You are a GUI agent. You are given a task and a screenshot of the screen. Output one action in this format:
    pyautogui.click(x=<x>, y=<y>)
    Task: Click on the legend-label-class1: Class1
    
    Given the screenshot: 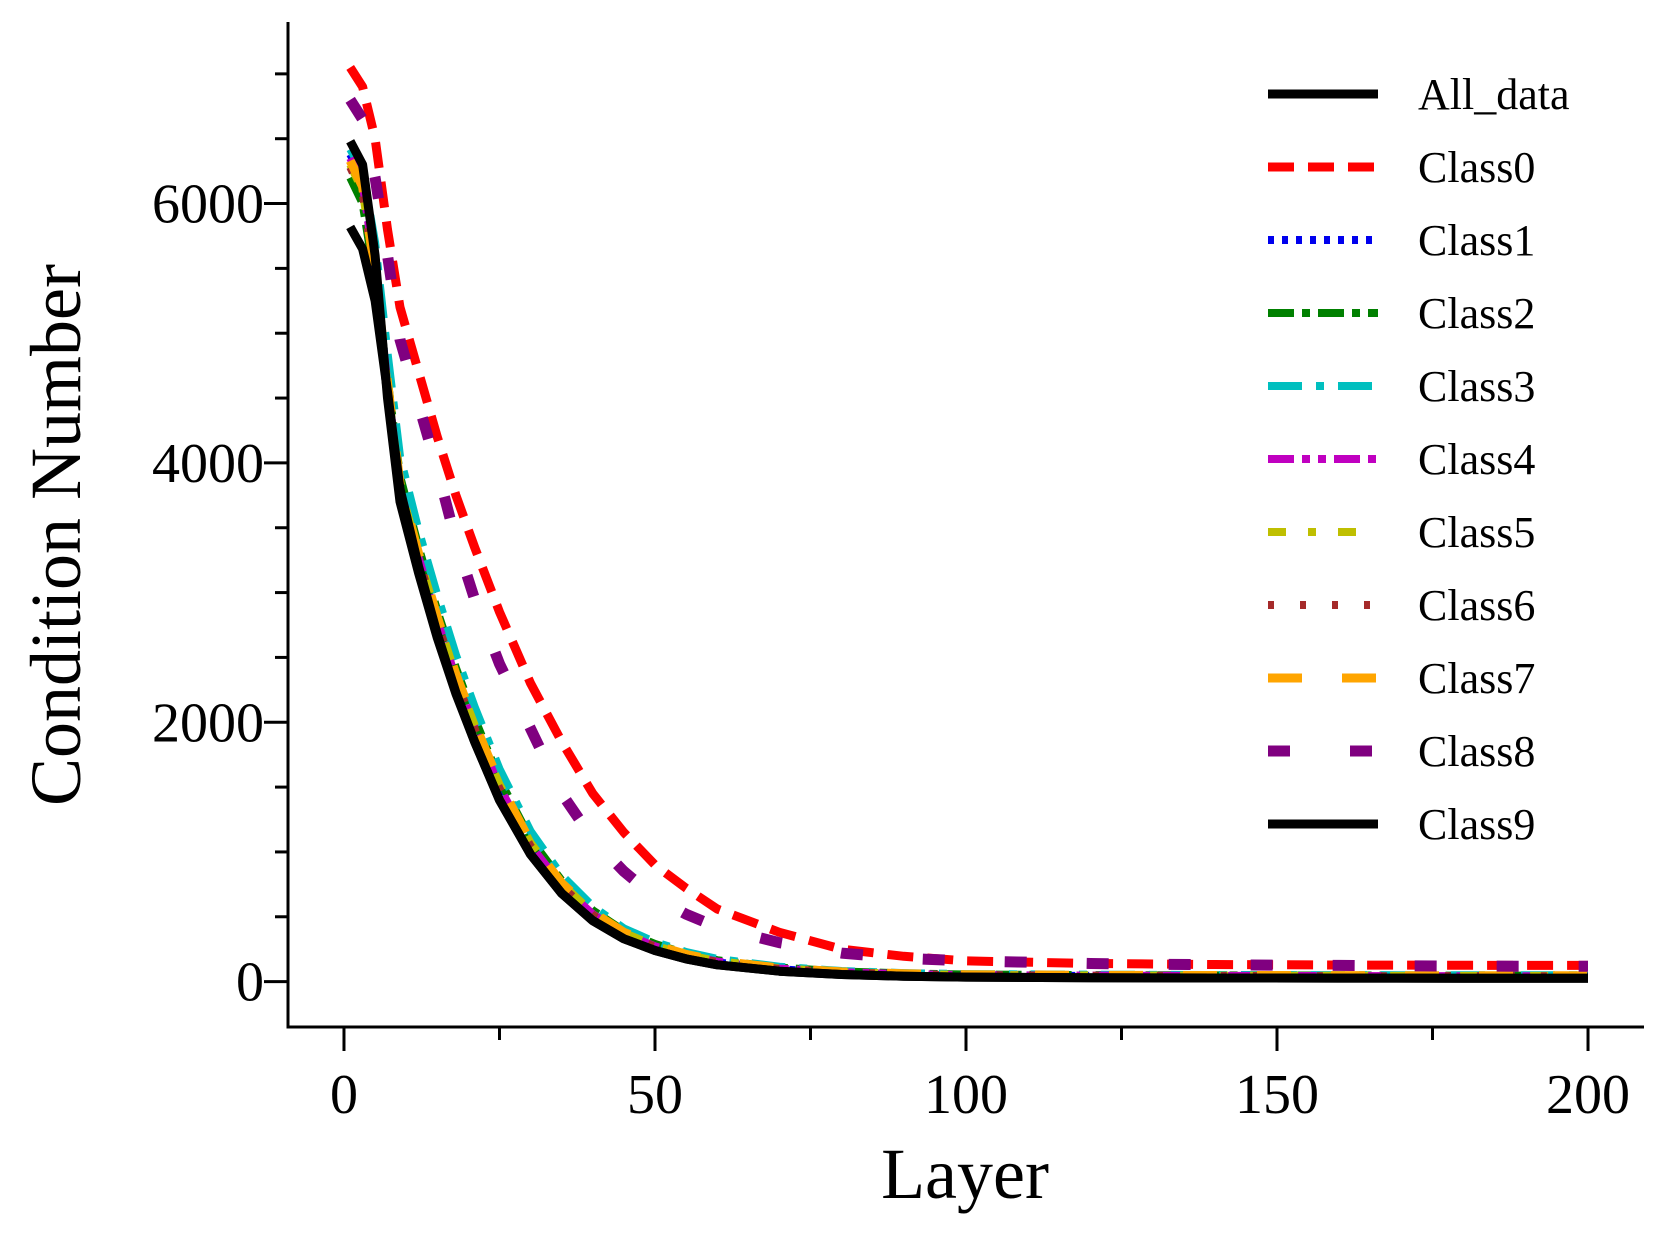 What is the action you would take?
    pyautogui.click(x=1476, y=240)
    